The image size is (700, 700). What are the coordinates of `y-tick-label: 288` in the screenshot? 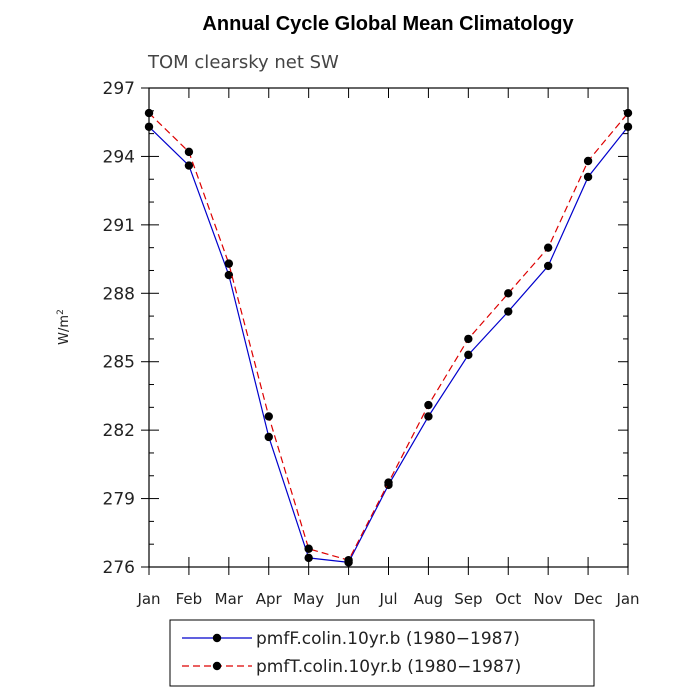 It's located at (119, 294).